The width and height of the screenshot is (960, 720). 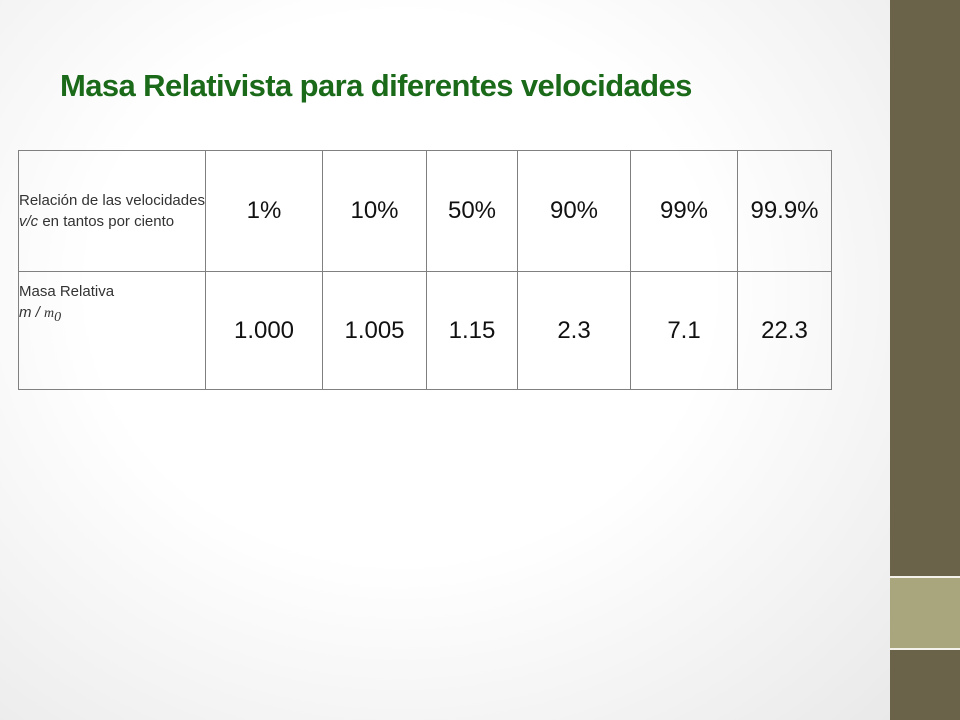 What do you see at coordinates (112, 330) in the screenshot?
I see `row-header-mass: Masa Relativa m / m0` at bounding box center [112, 330].